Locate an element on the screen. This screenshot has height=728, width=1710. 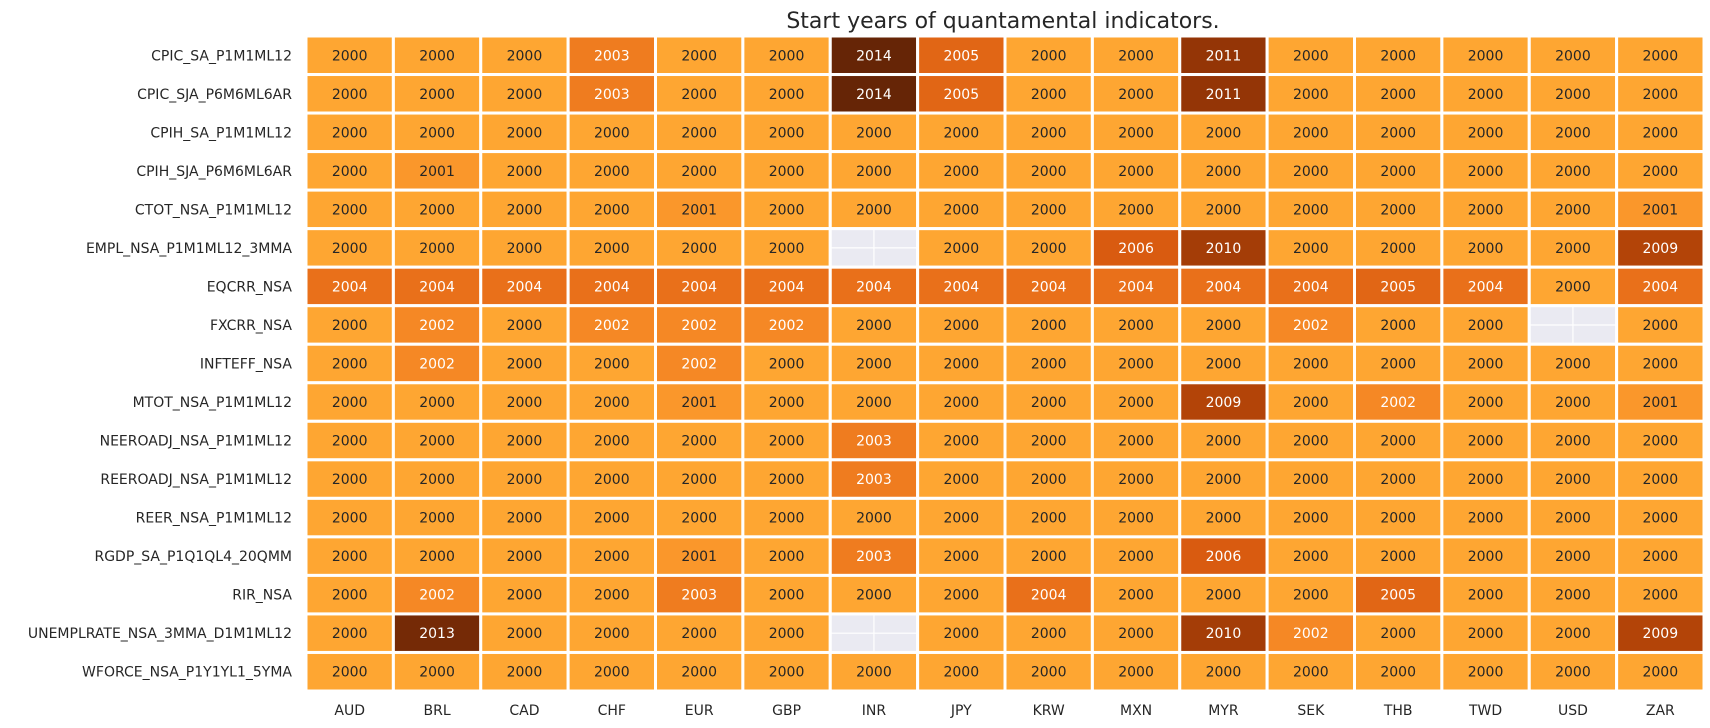
column-label: THB is located at coordinates (1398, 711).